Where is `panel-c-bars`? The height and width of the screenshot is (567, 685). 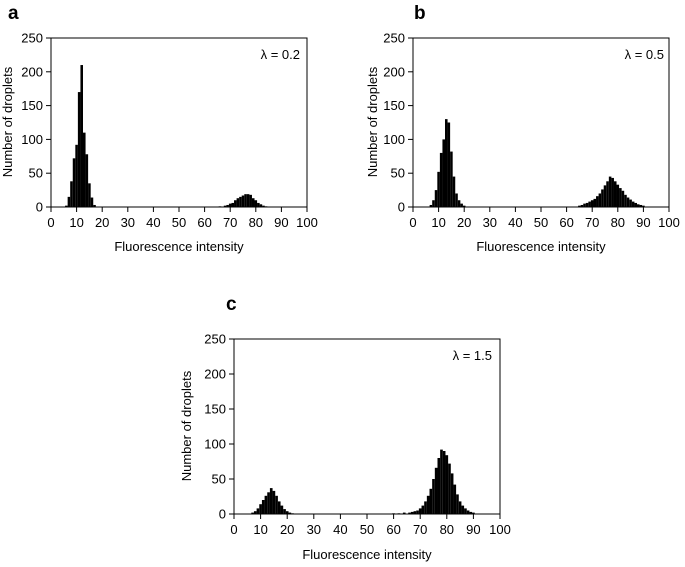
panel-c-bars is located at coordinates (363, 481).